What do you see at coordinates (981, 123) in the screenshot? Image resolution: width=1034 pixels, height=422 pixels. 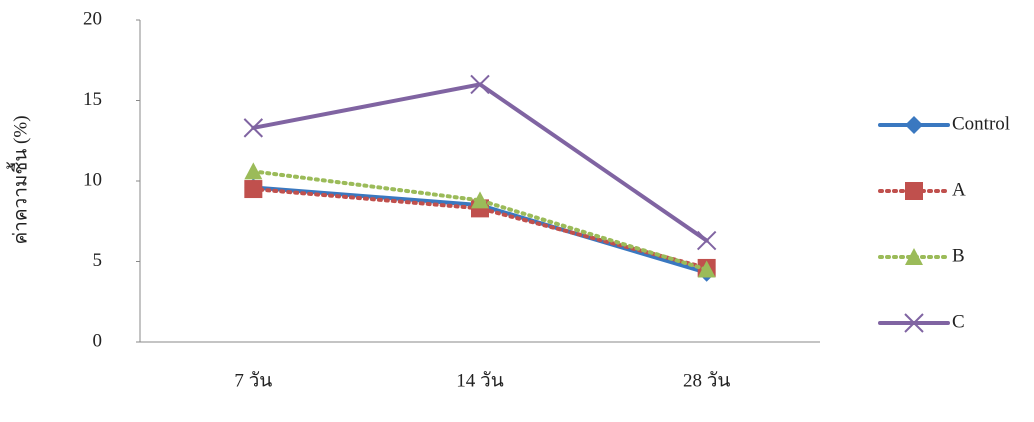 I see `legend-label: Control` at bounding box center [981, 123].